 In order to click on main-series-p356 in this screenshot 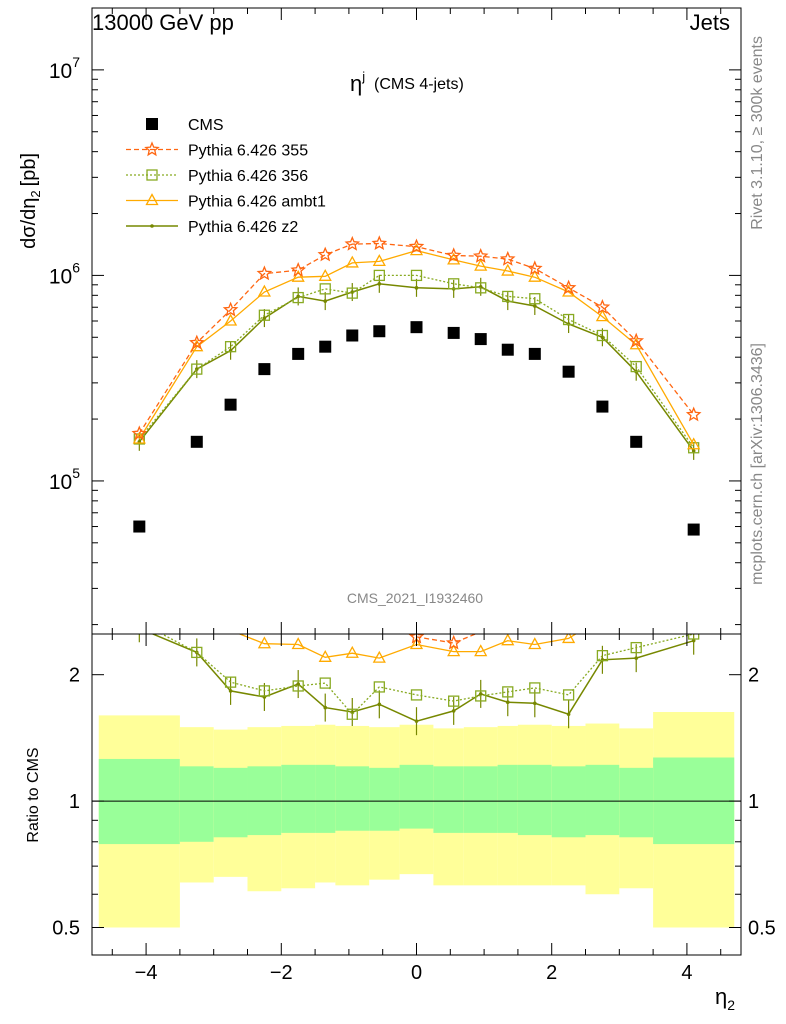, I will do `click(416, 361)`.